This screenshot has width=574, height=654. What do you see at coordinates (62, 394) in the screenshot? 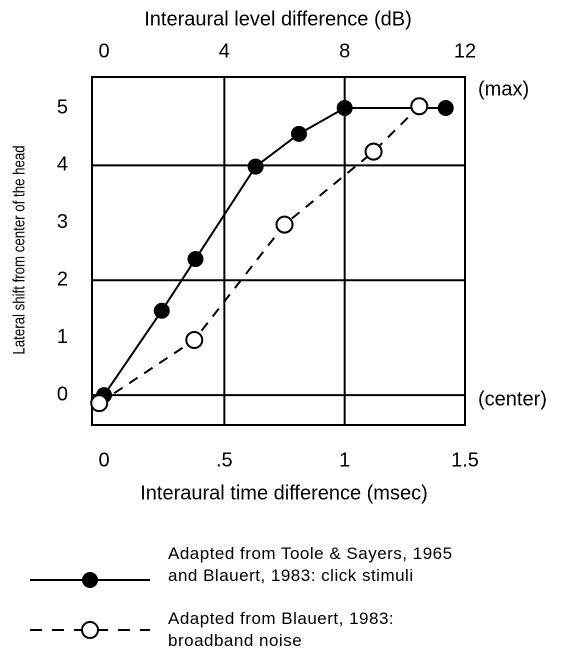
I see `y-tick-label: 0` at bounding box center [62, 394].